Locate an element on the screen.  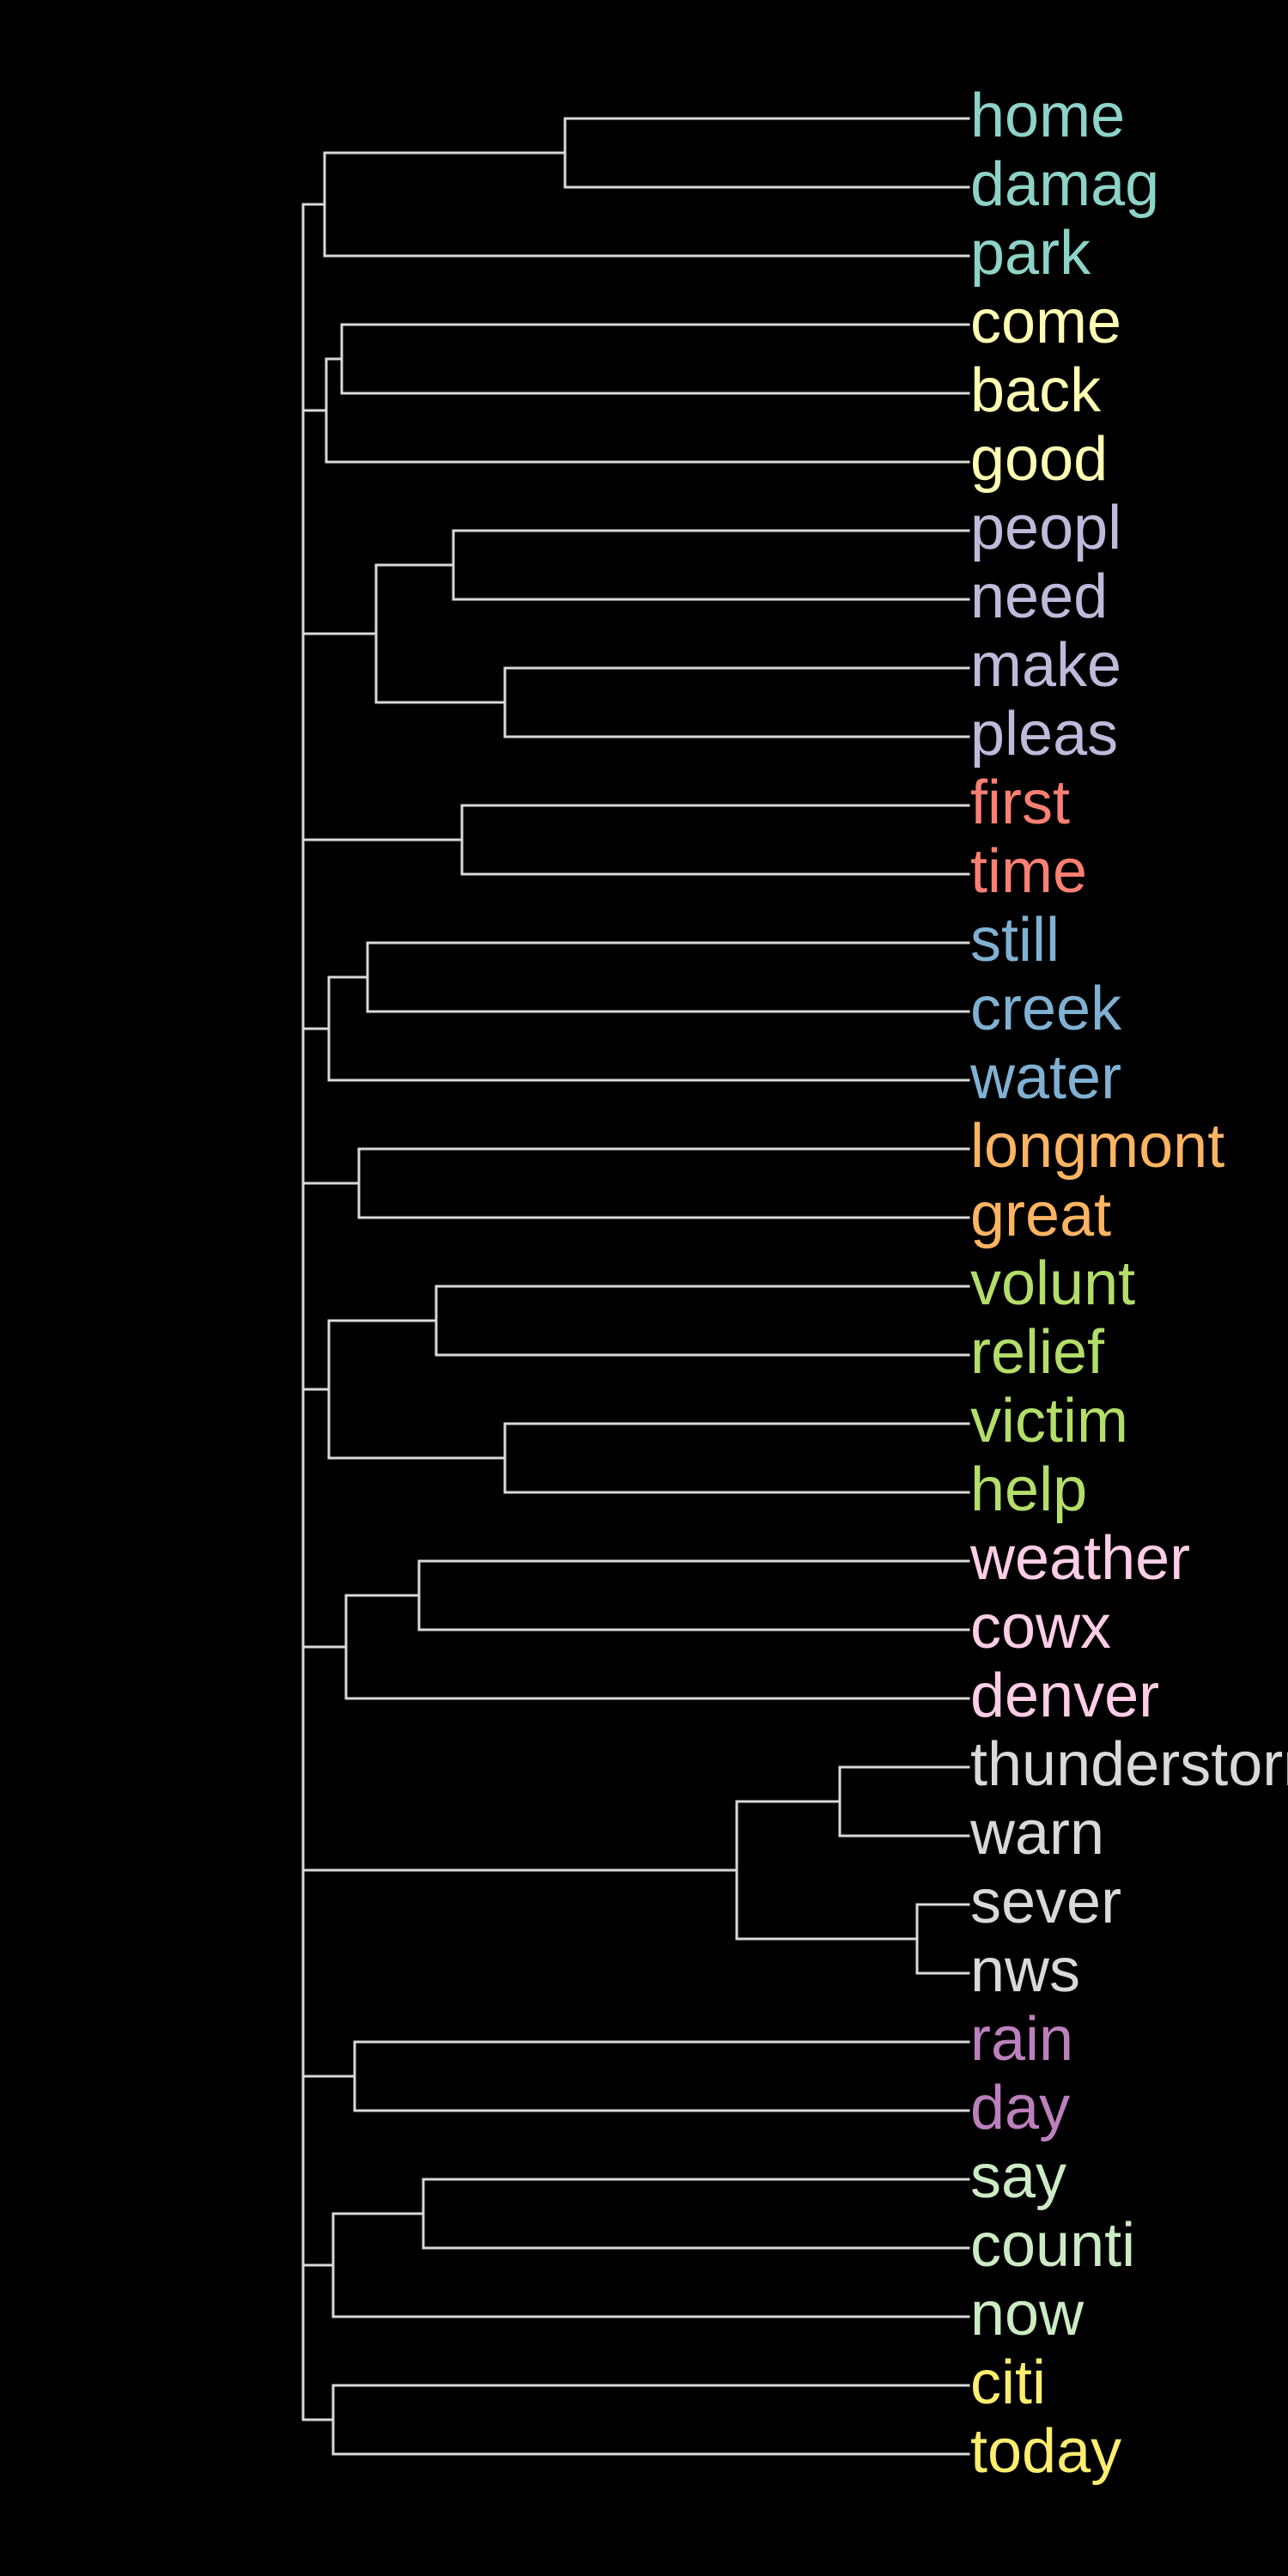
leaf-label-creek: creek is located at coordinates (1046, 1009).